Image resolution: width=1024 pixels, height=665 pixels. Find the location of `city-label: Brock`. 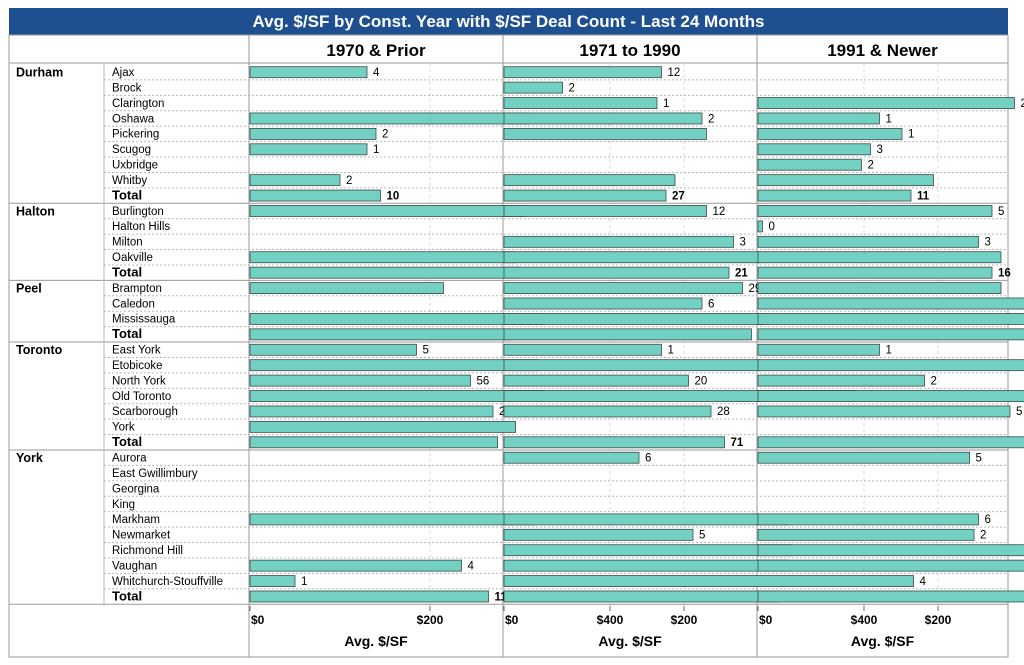

city-label: Brock is located at coordinates (127, 88).